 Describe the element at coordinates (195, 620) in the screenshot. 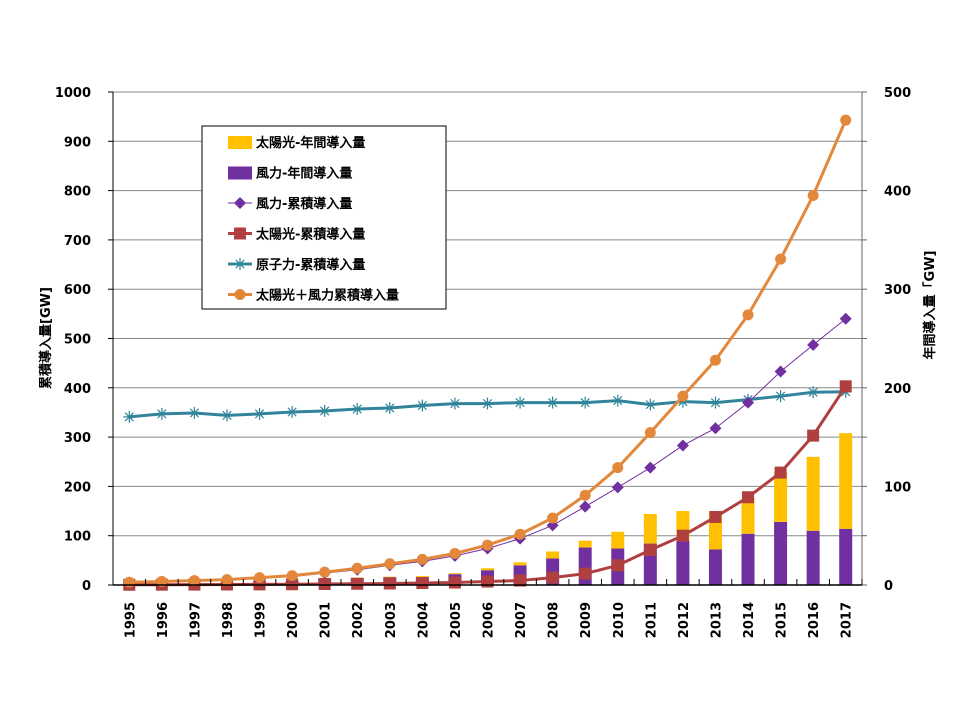

I see `x-tick-label: 1997` at that location.